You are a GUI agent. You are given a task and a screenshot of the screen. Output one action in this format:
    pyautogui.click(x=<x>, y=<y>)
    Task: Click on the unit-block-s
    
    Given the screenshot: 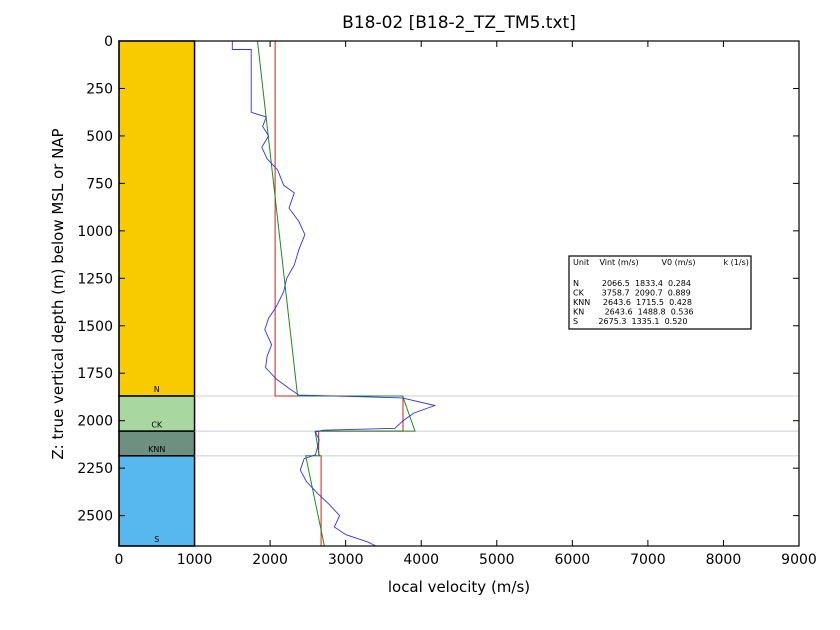 What is the action you would take?
    pyautogui.click(x=157, y=501)
    